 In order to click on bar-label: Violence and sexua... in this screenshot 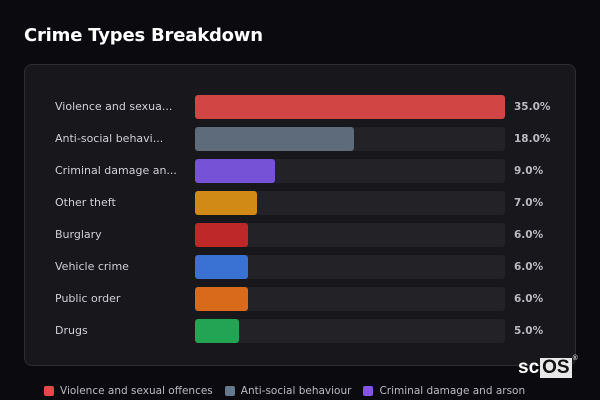, I will do `click(114, 106)`.